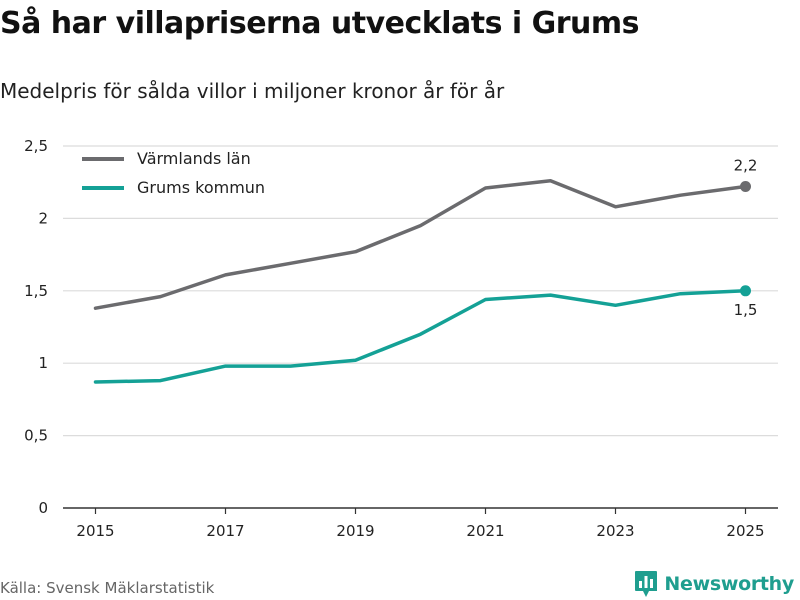 Image resolution: width=800 pixels, height=600 pixels. Describe the element at coordinates (95, 531) in the screenshot. I see `x-tick-label: 2015` at that location.